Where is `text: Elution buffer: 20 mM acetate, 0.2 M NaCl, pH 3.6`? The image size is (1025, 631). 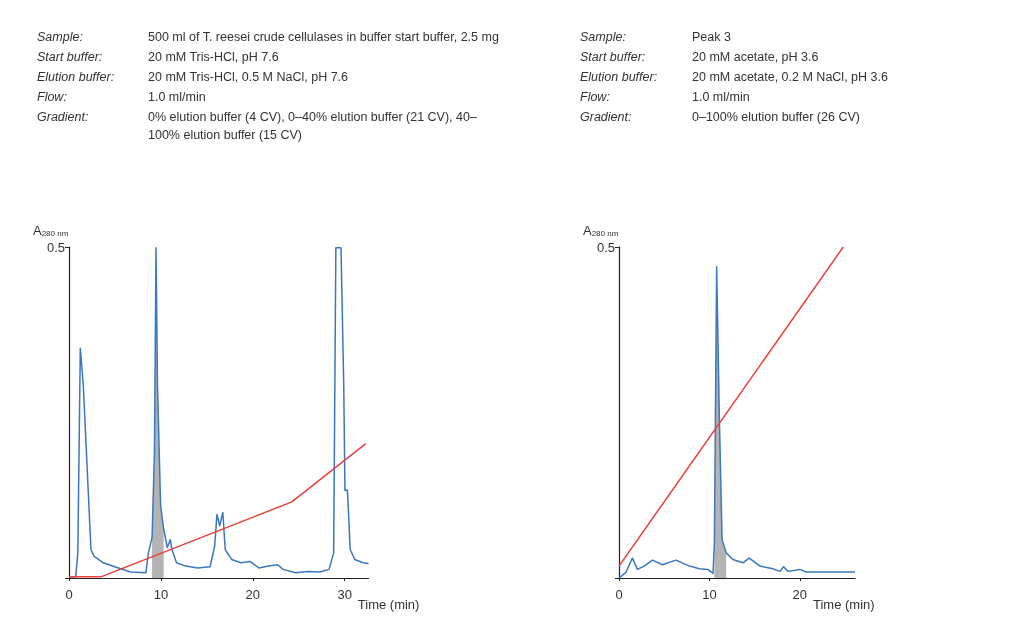
text: Elution buffer: 20 mM acetate, 0.2 M NaCl, pH 3.6 is located at coordinates (734, 77).